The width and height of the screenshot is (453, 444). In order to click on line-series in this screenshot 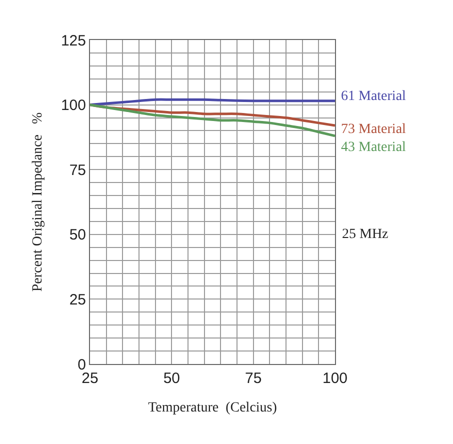, I will do `click(212, 121)`.